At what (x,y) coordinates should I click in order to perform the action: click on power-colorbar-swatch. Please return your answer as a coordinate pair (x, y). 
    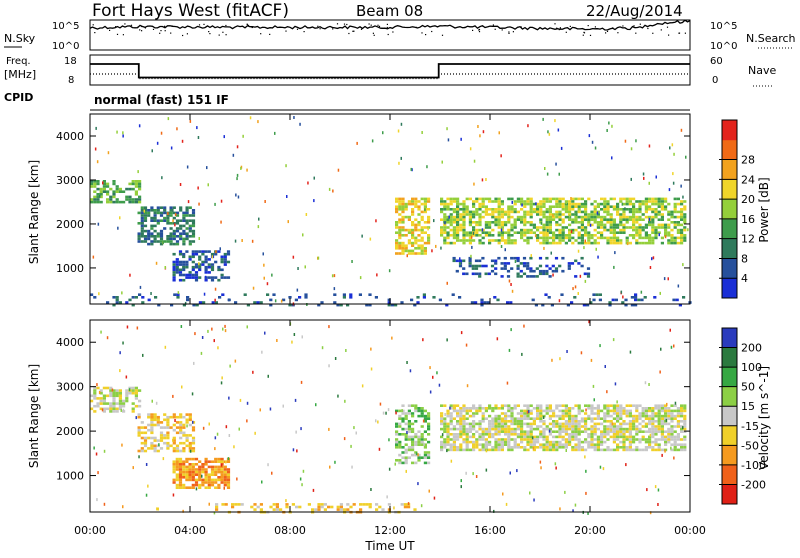
    Looking at the image, I should click on (729, 189).